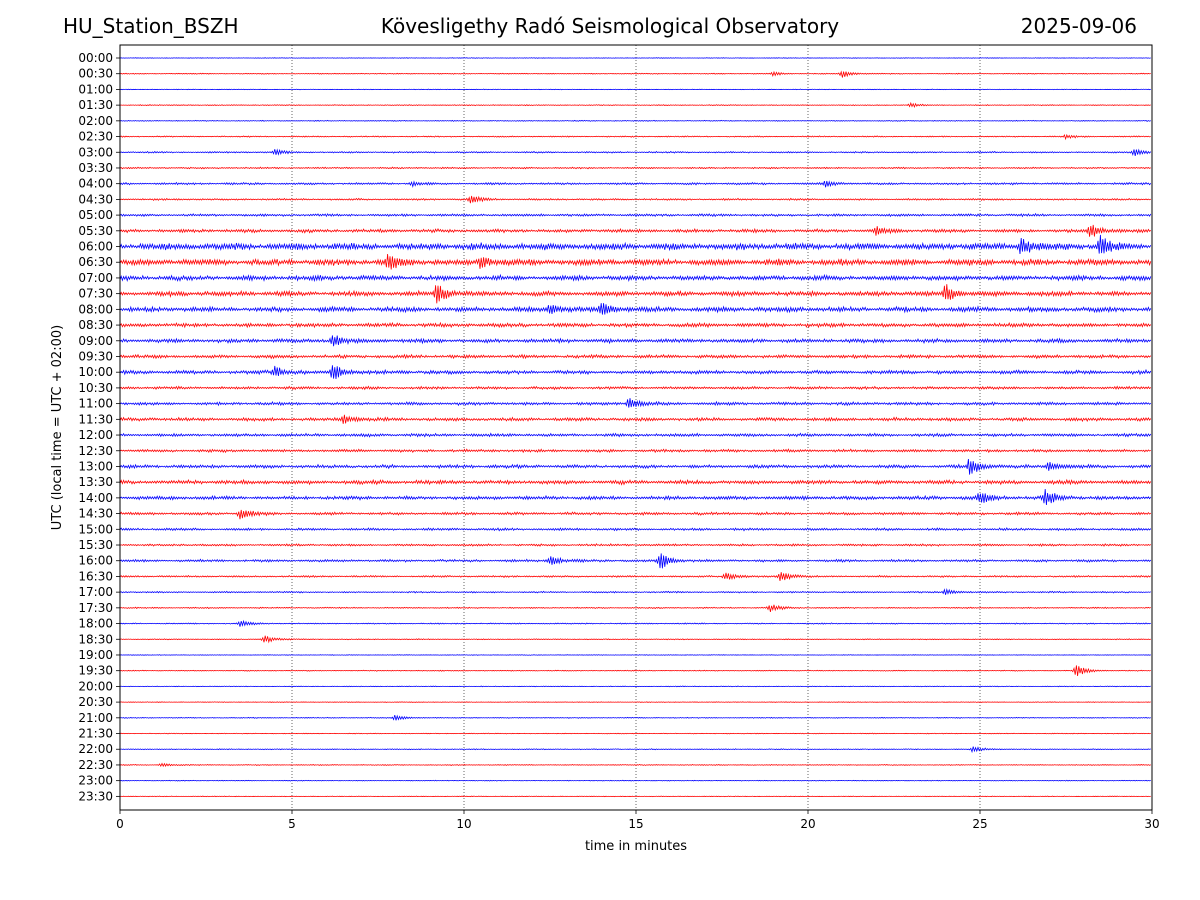 The image size is (1200, 900). What do you see at coordinates (95, 702) in the screenshot?
I see `y-tick-label: 20:30` at bounding box center [95, 702].